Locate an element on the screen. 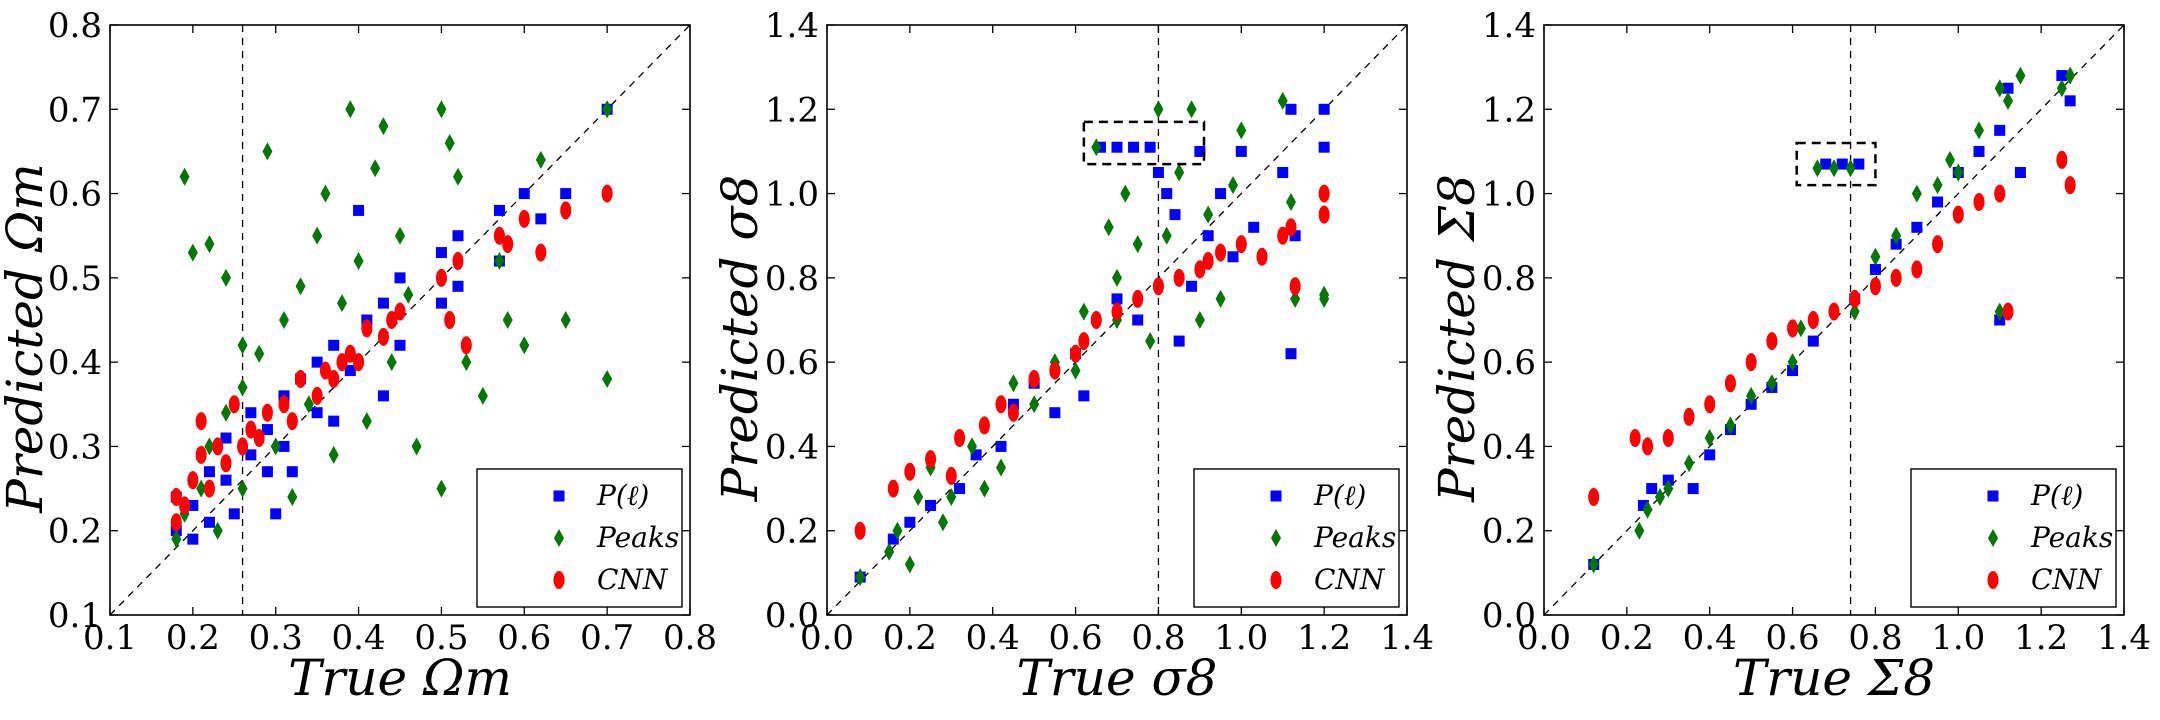  x-tick-label: 0.6 is located at coordinates (1076, 638).